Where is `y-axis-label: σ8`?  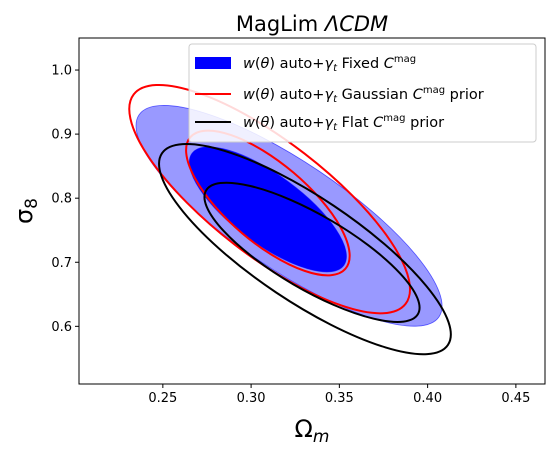 y-axis-label: σ8 is located at coordinates (26, 211).